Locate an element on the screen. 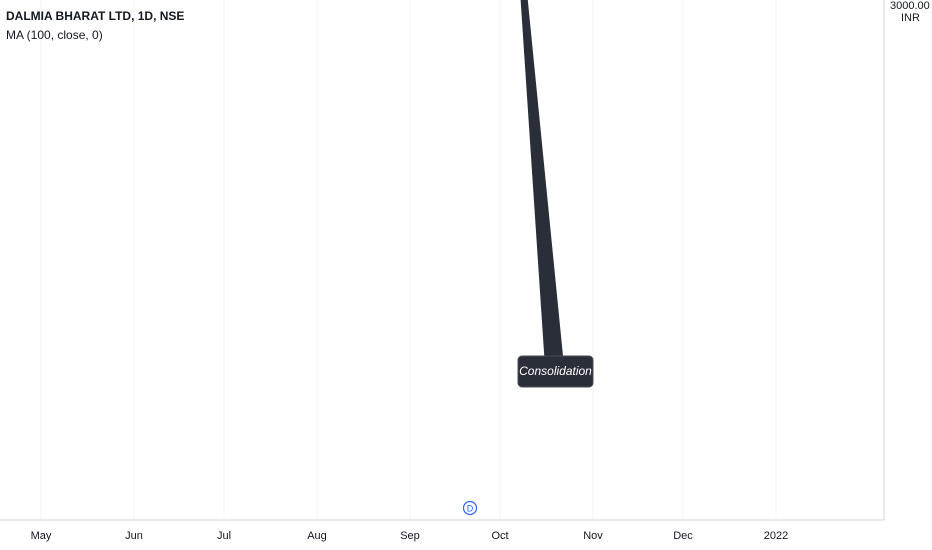  x-tick-label: Aug is located at coordinates (317, 536).